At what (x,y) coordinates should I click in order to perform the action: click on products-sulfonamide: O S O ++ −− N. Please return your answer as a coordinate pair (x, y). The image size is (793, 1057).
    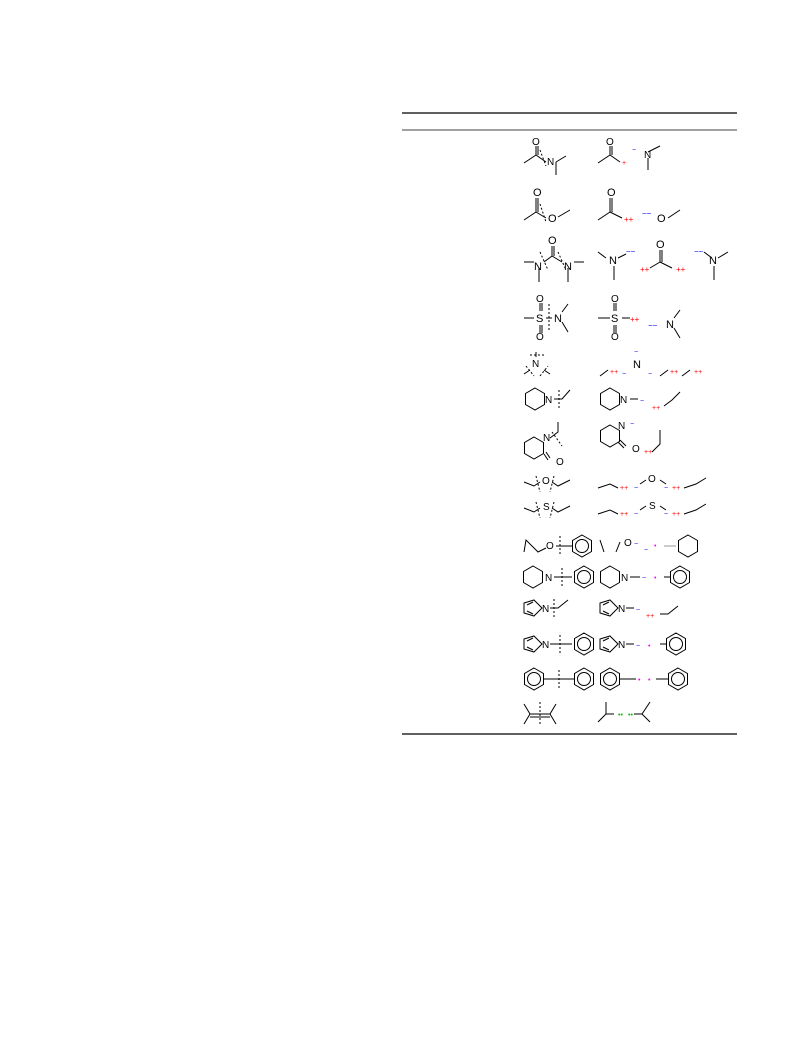
    Looking at the image, I should click on (639, 318).